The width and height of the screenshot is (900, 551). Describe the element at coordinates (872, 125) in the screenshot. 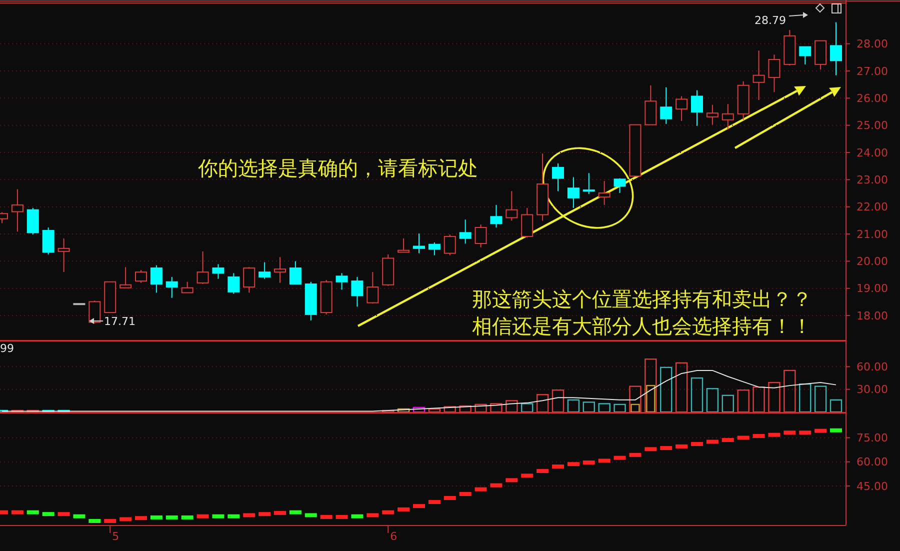

I see `y-tick-label: 25.00` at that location.